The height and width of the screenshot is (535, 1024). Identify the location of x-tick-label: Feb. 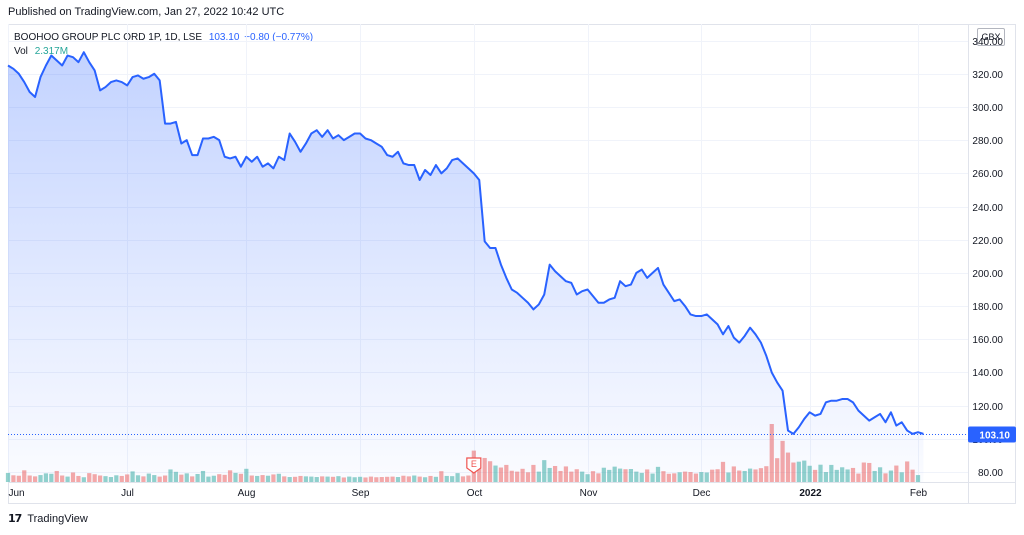
(919, 493).